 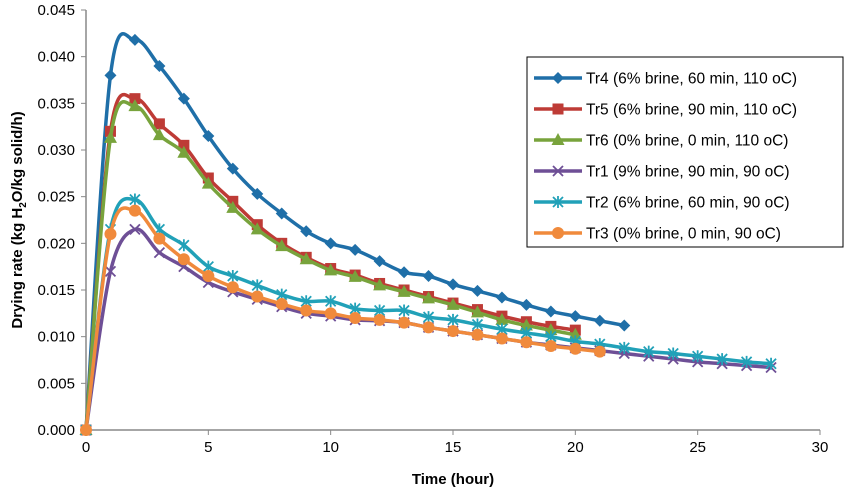 I want to click on legend-item: Tr1 (9% brine, 90 min, 90 oC), so click(x=662, y=172).